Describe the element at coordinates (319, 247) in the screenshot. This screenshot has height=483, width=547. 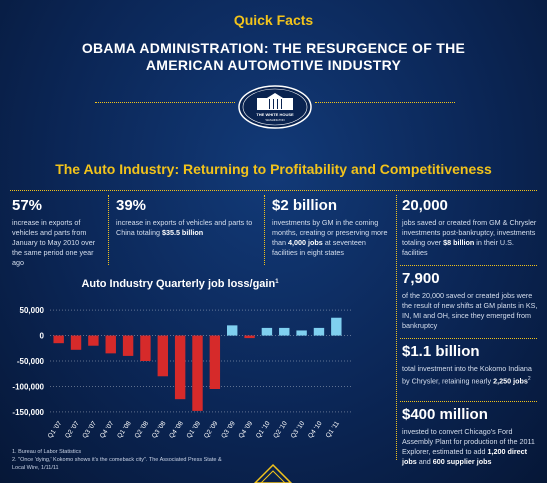
I see `fact-text-part: at seventeen facilities in eight states` at that location.